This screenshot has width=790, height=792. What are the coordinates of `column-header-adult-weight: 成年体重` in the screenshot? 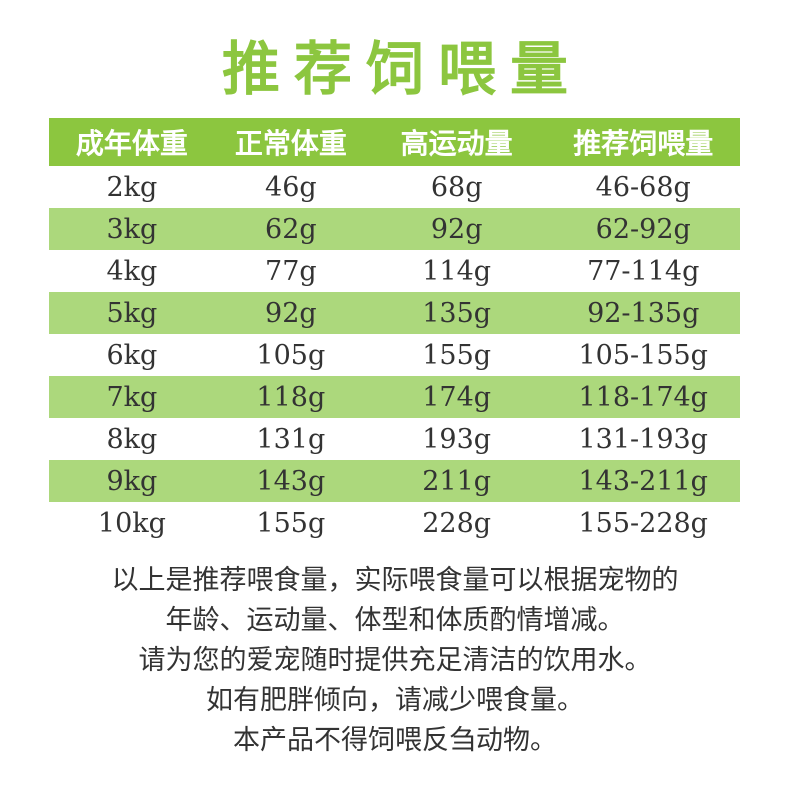 It's located at (131, 143).